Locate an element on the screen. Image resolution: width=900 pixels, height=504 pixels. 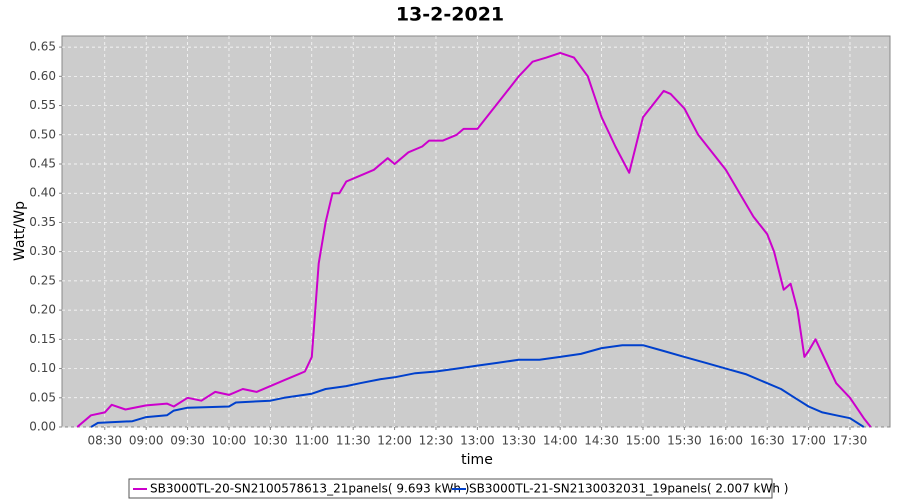
x-tick-label: 11:30 is located at coordinates (353, 441).